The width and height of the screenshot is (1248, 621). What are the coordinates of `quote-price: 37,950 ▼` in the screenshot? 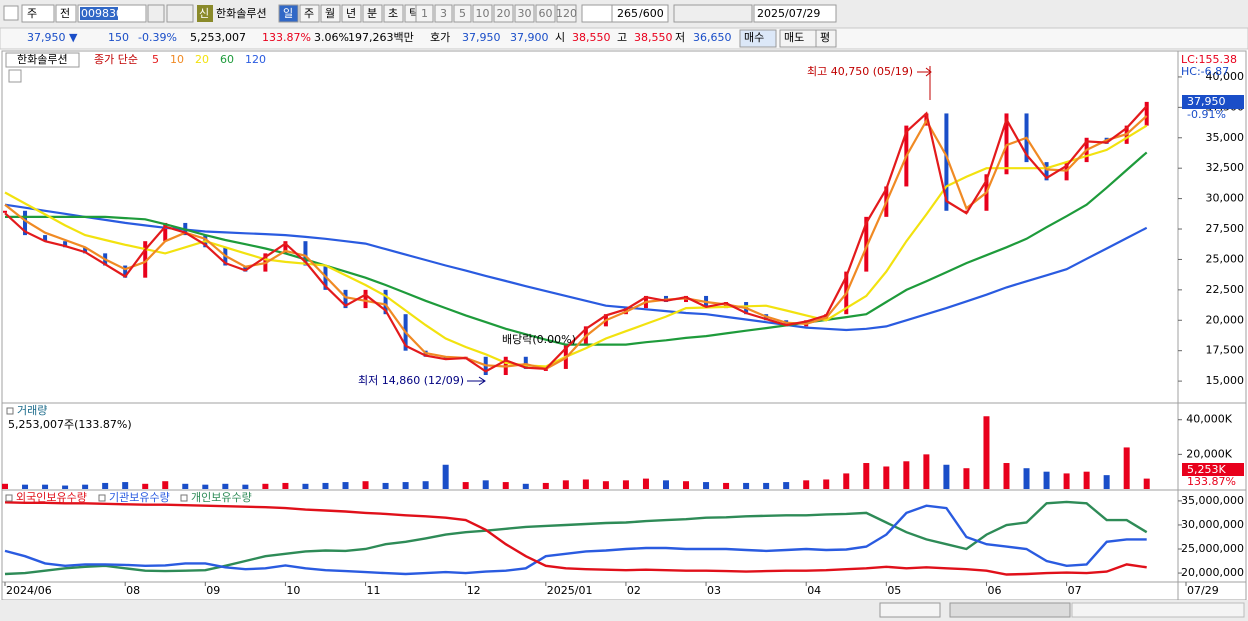 It's located at (52, 37).